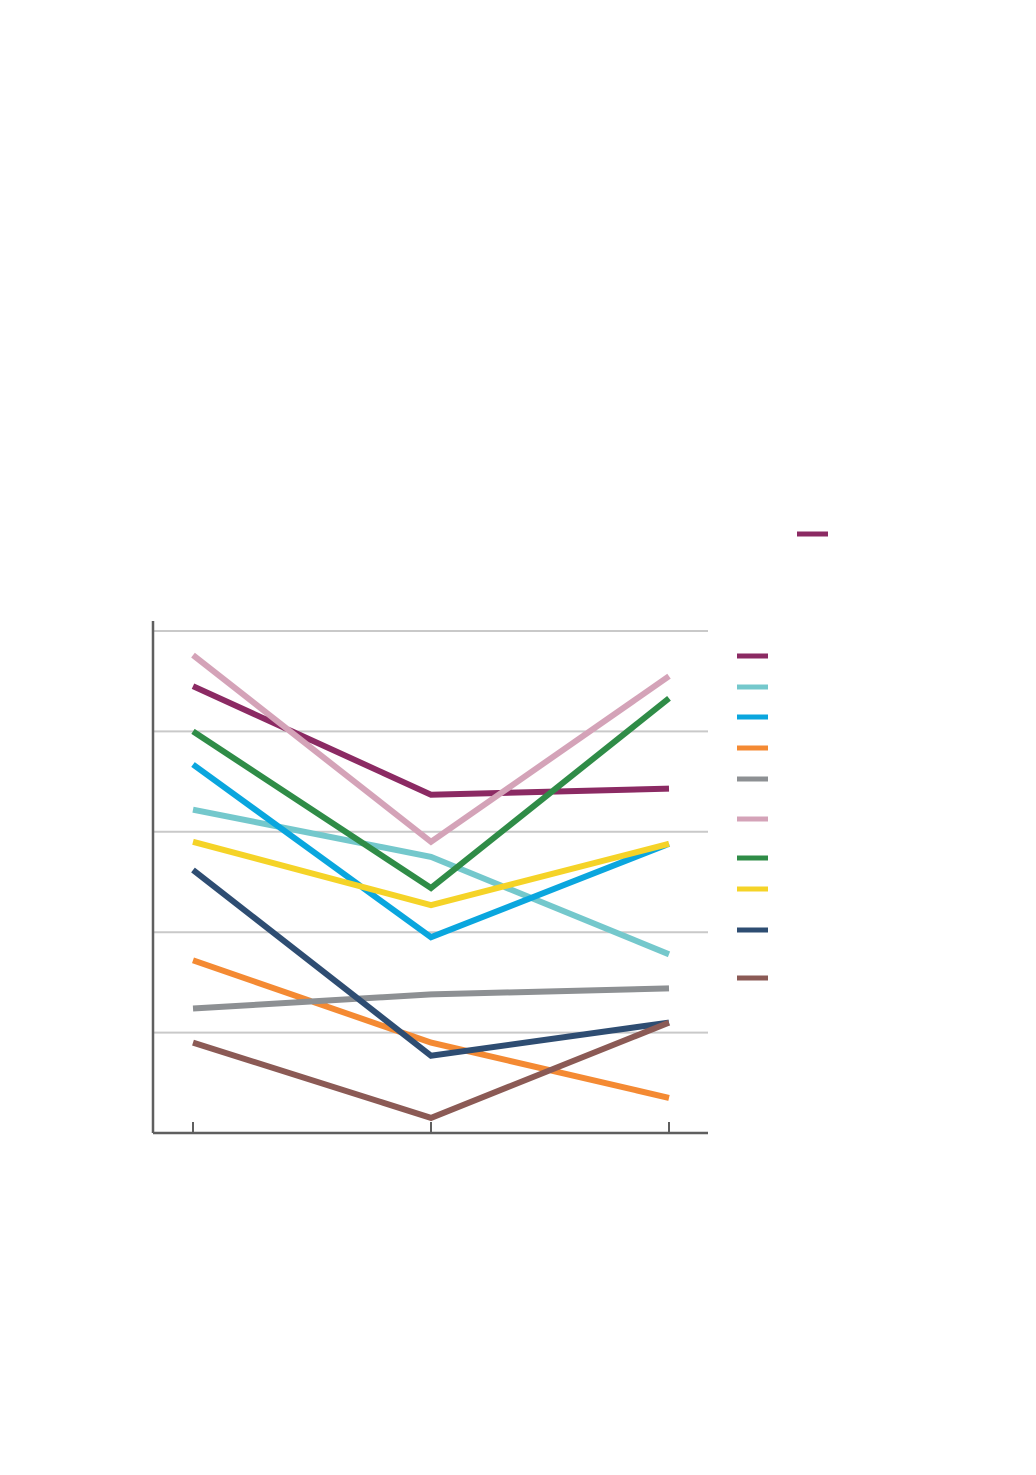  I want to click on series-lines, so click(431, 887).